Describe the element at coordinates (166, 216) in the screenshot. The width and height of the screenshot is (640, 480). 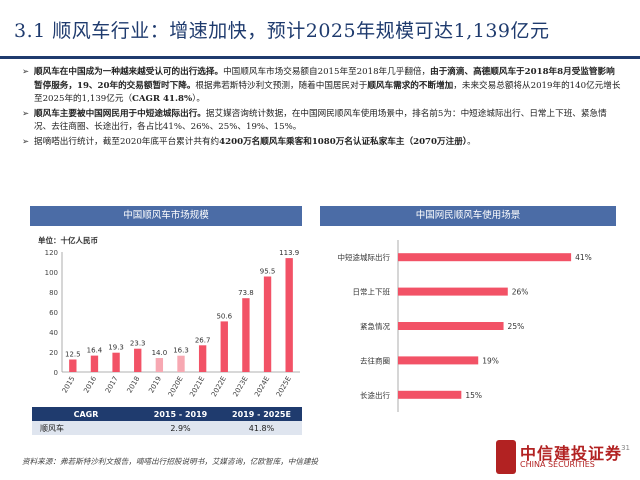
I see `left-panel-title: 中国顺风车市场规模` at that location.